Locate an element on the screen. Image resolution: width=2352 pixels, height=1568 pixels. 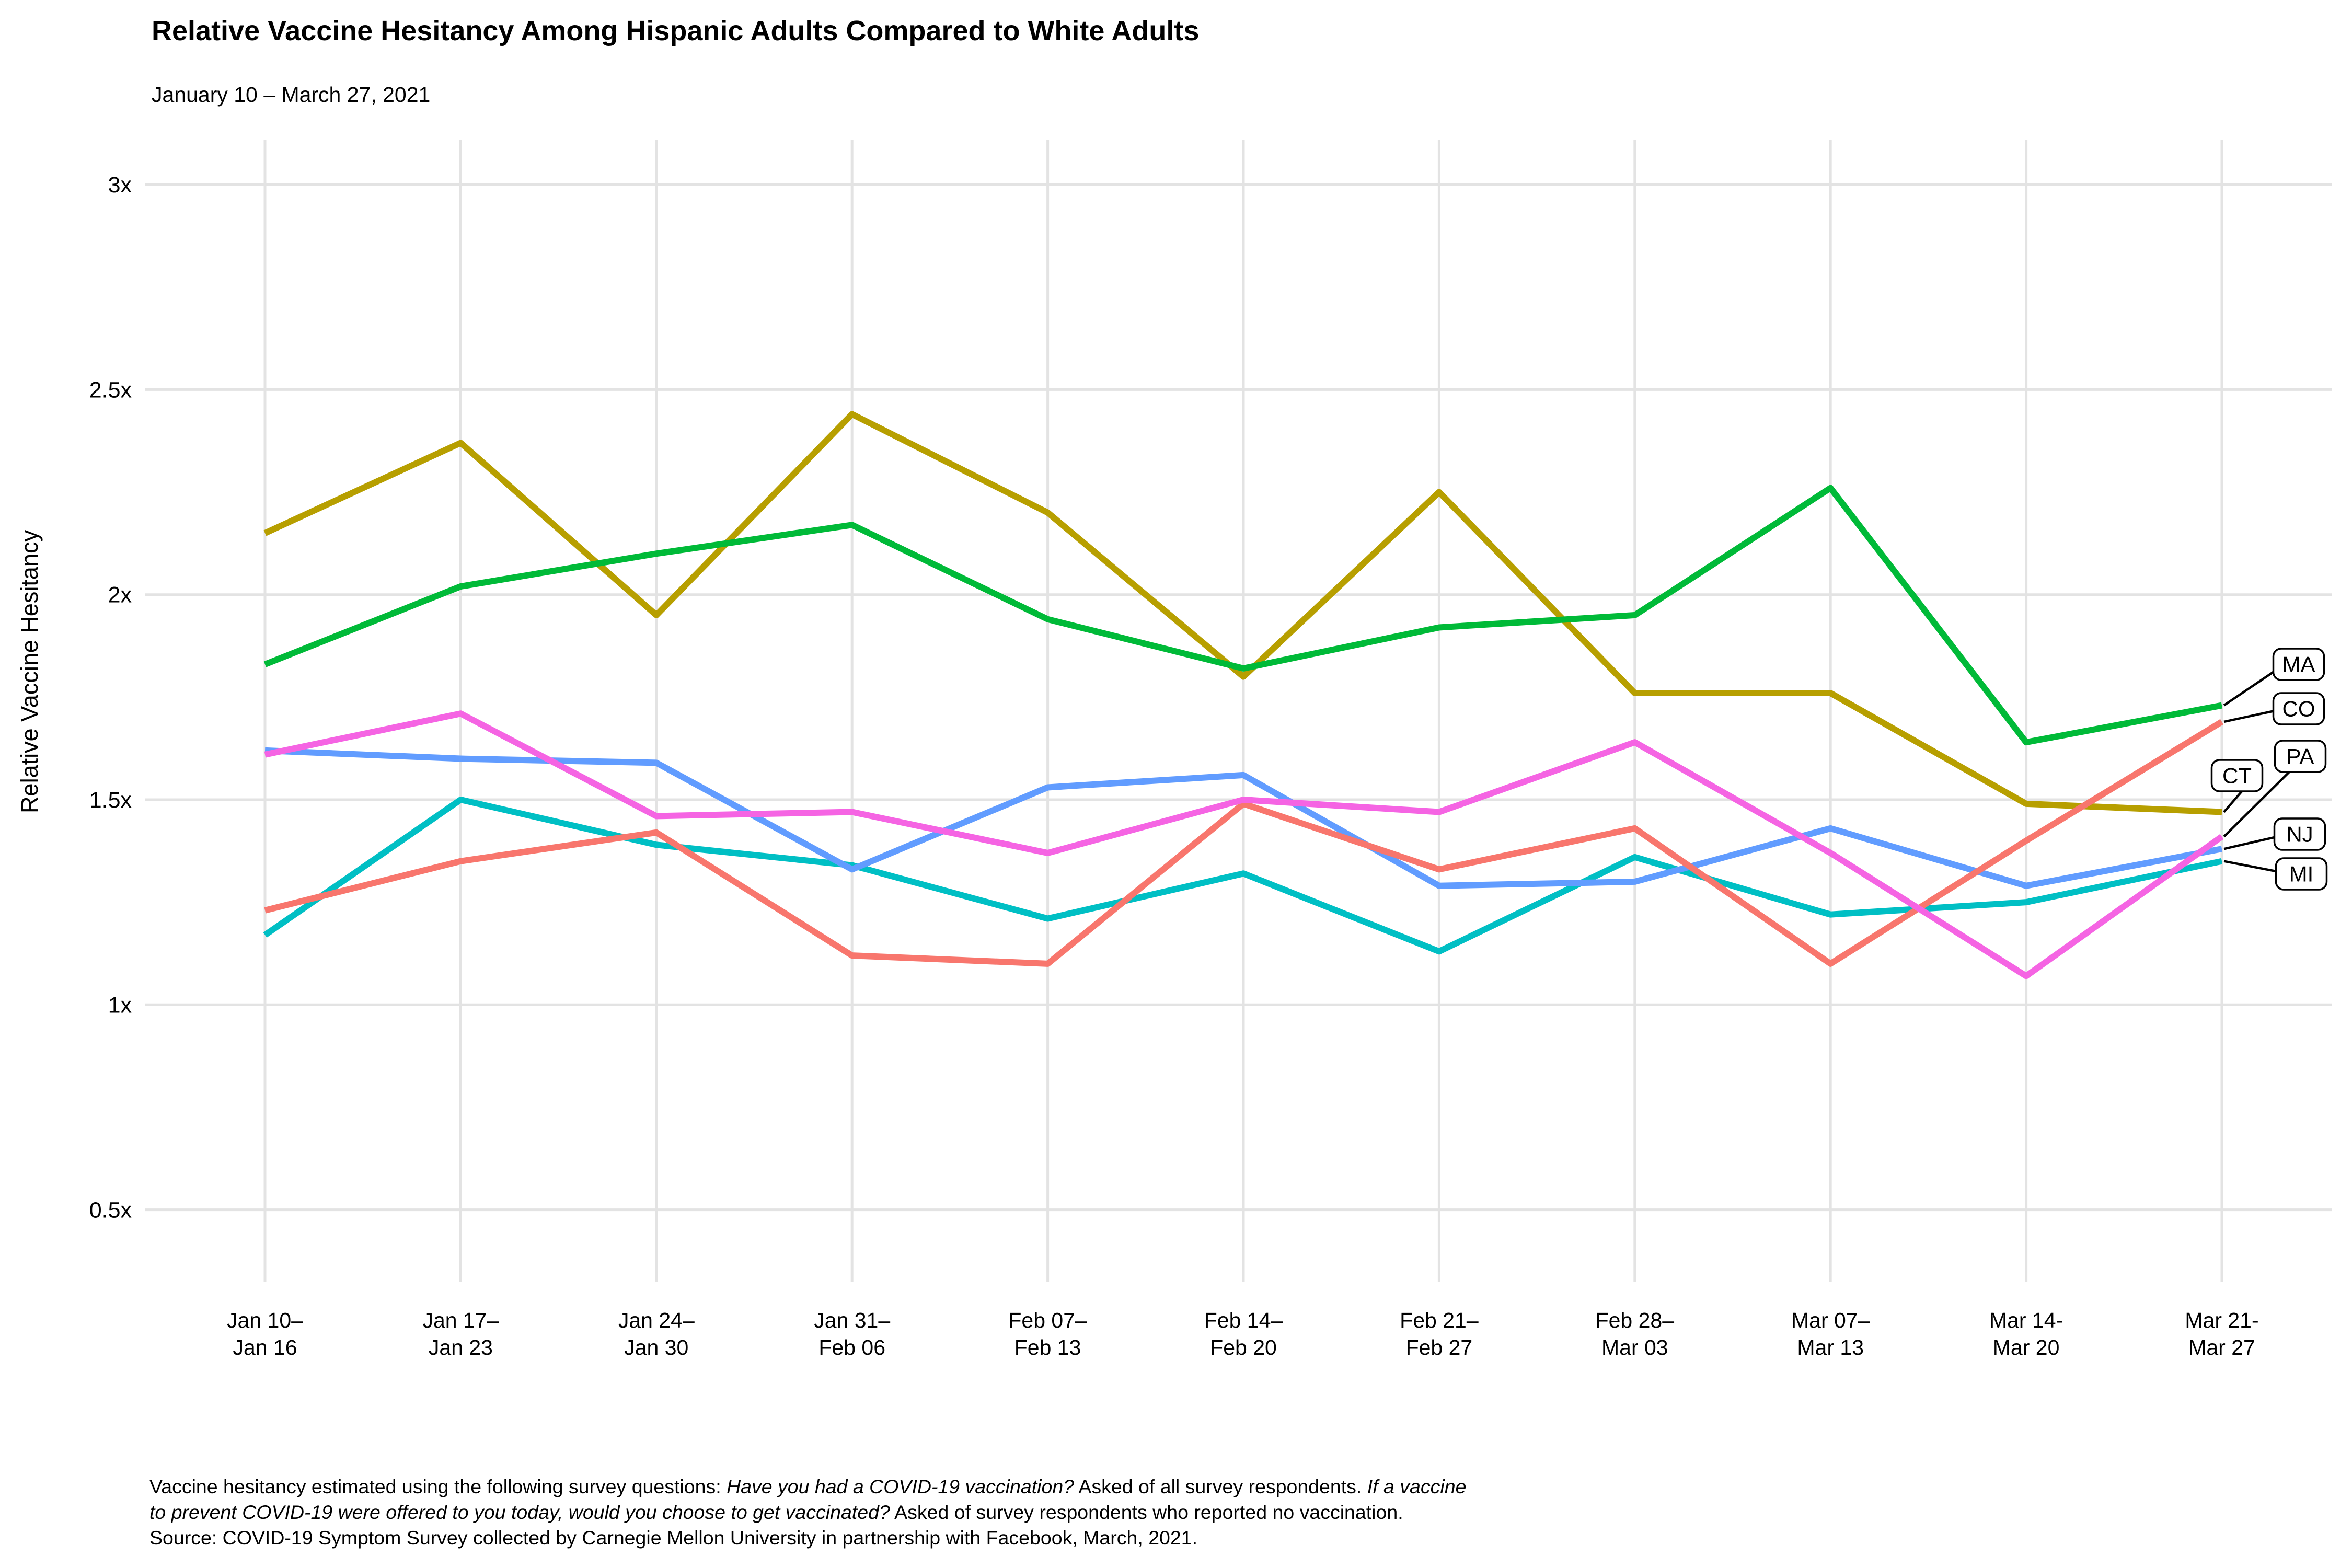
series-line-PA is located at coordinates (1244, 844).